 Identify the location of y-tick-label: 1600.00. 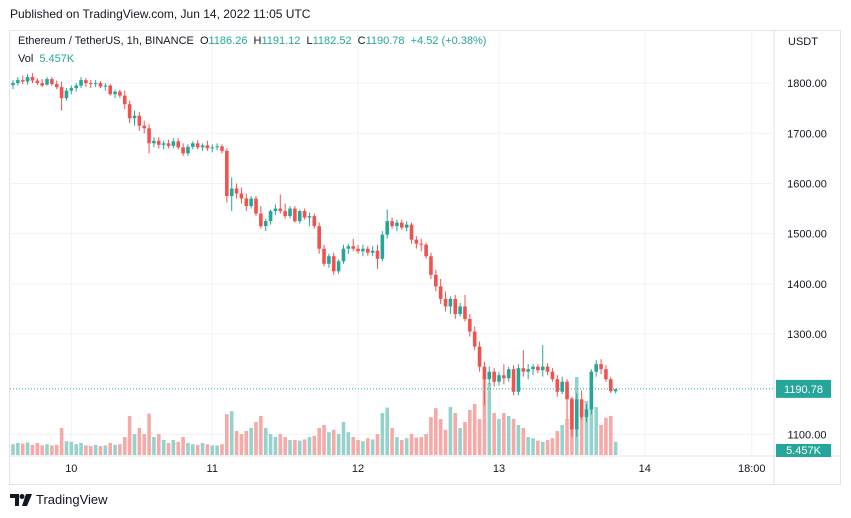
(807, 184).